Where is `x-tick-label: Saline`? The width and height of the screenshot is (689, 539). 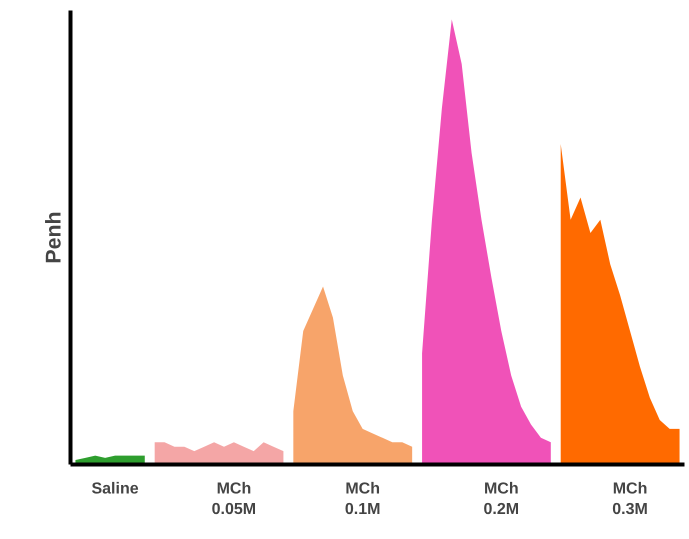
x-tick-label: Saline is located at coordinates (115, 489).